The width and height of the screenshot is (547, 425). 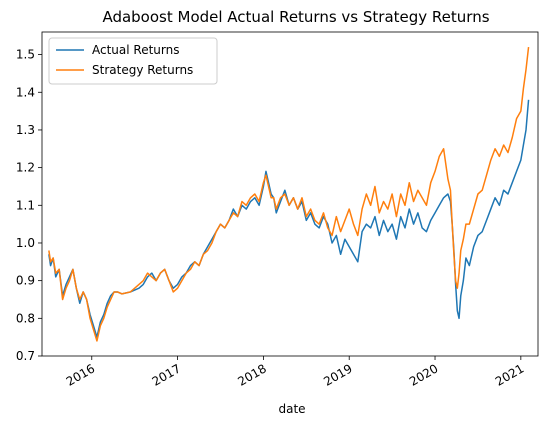 What do you see at coordinates (166, 374) in the screenshot?
I see `x-tick-label: 2017` at bounding box center [166, 374].